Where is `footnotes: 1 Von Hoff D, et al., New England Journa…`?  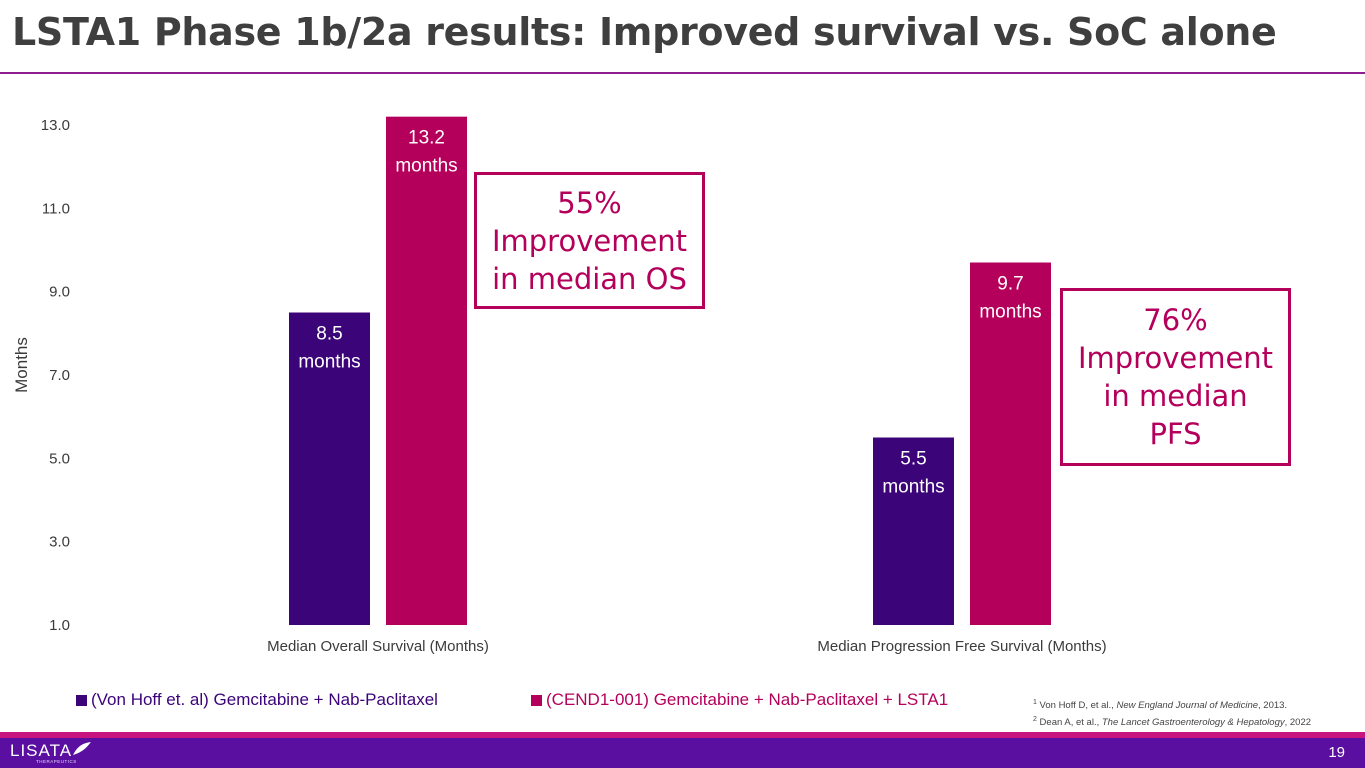
footnotes: 1 Von Hoff D, et al., New England Journa… is located at coordinates (1172, 713).